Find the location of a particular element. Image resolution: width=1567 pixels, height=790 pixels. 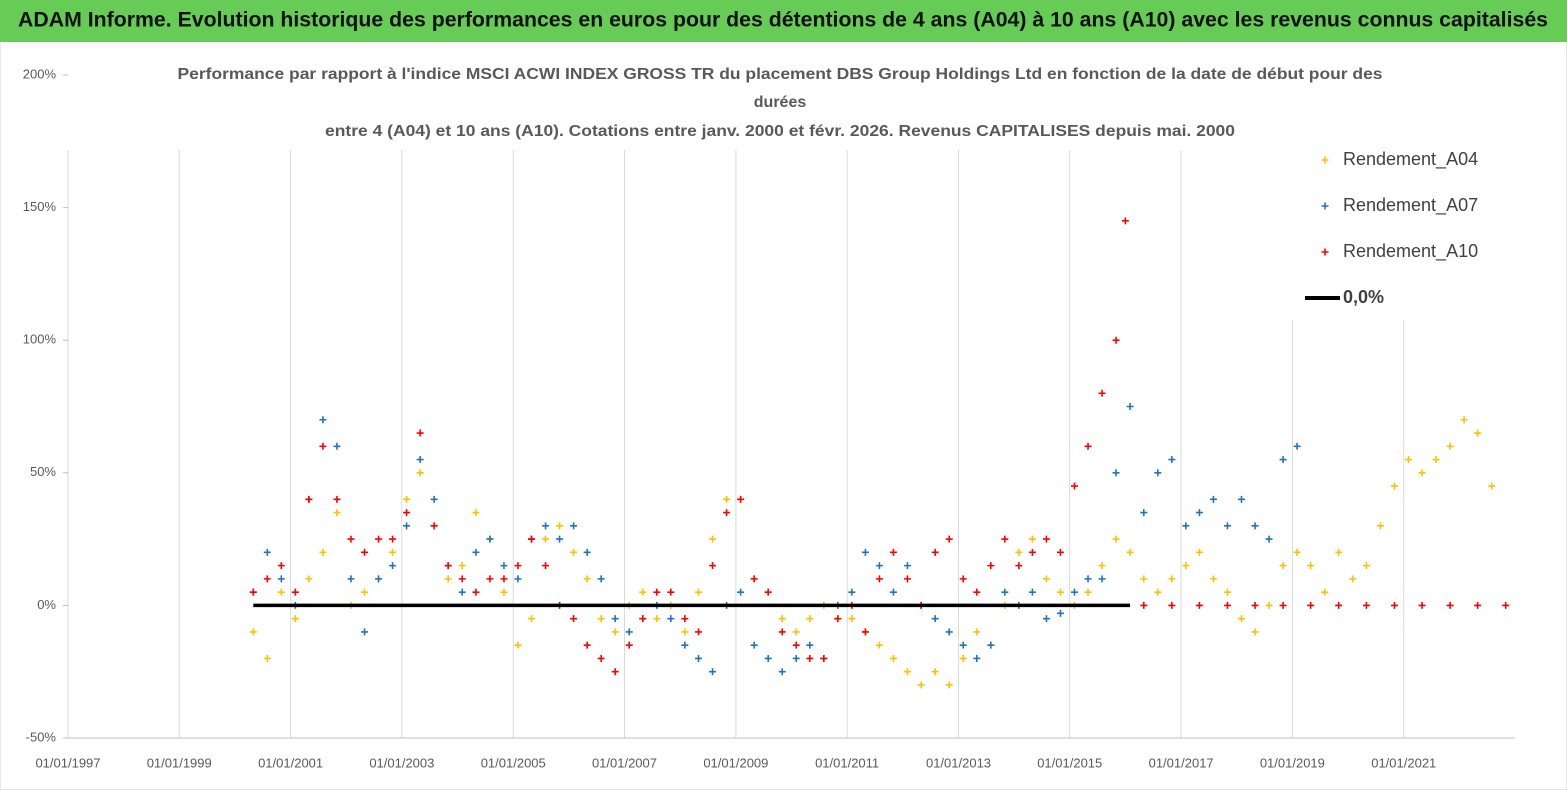

legend-label: 0,0% is located at coordinates (1363, 297).